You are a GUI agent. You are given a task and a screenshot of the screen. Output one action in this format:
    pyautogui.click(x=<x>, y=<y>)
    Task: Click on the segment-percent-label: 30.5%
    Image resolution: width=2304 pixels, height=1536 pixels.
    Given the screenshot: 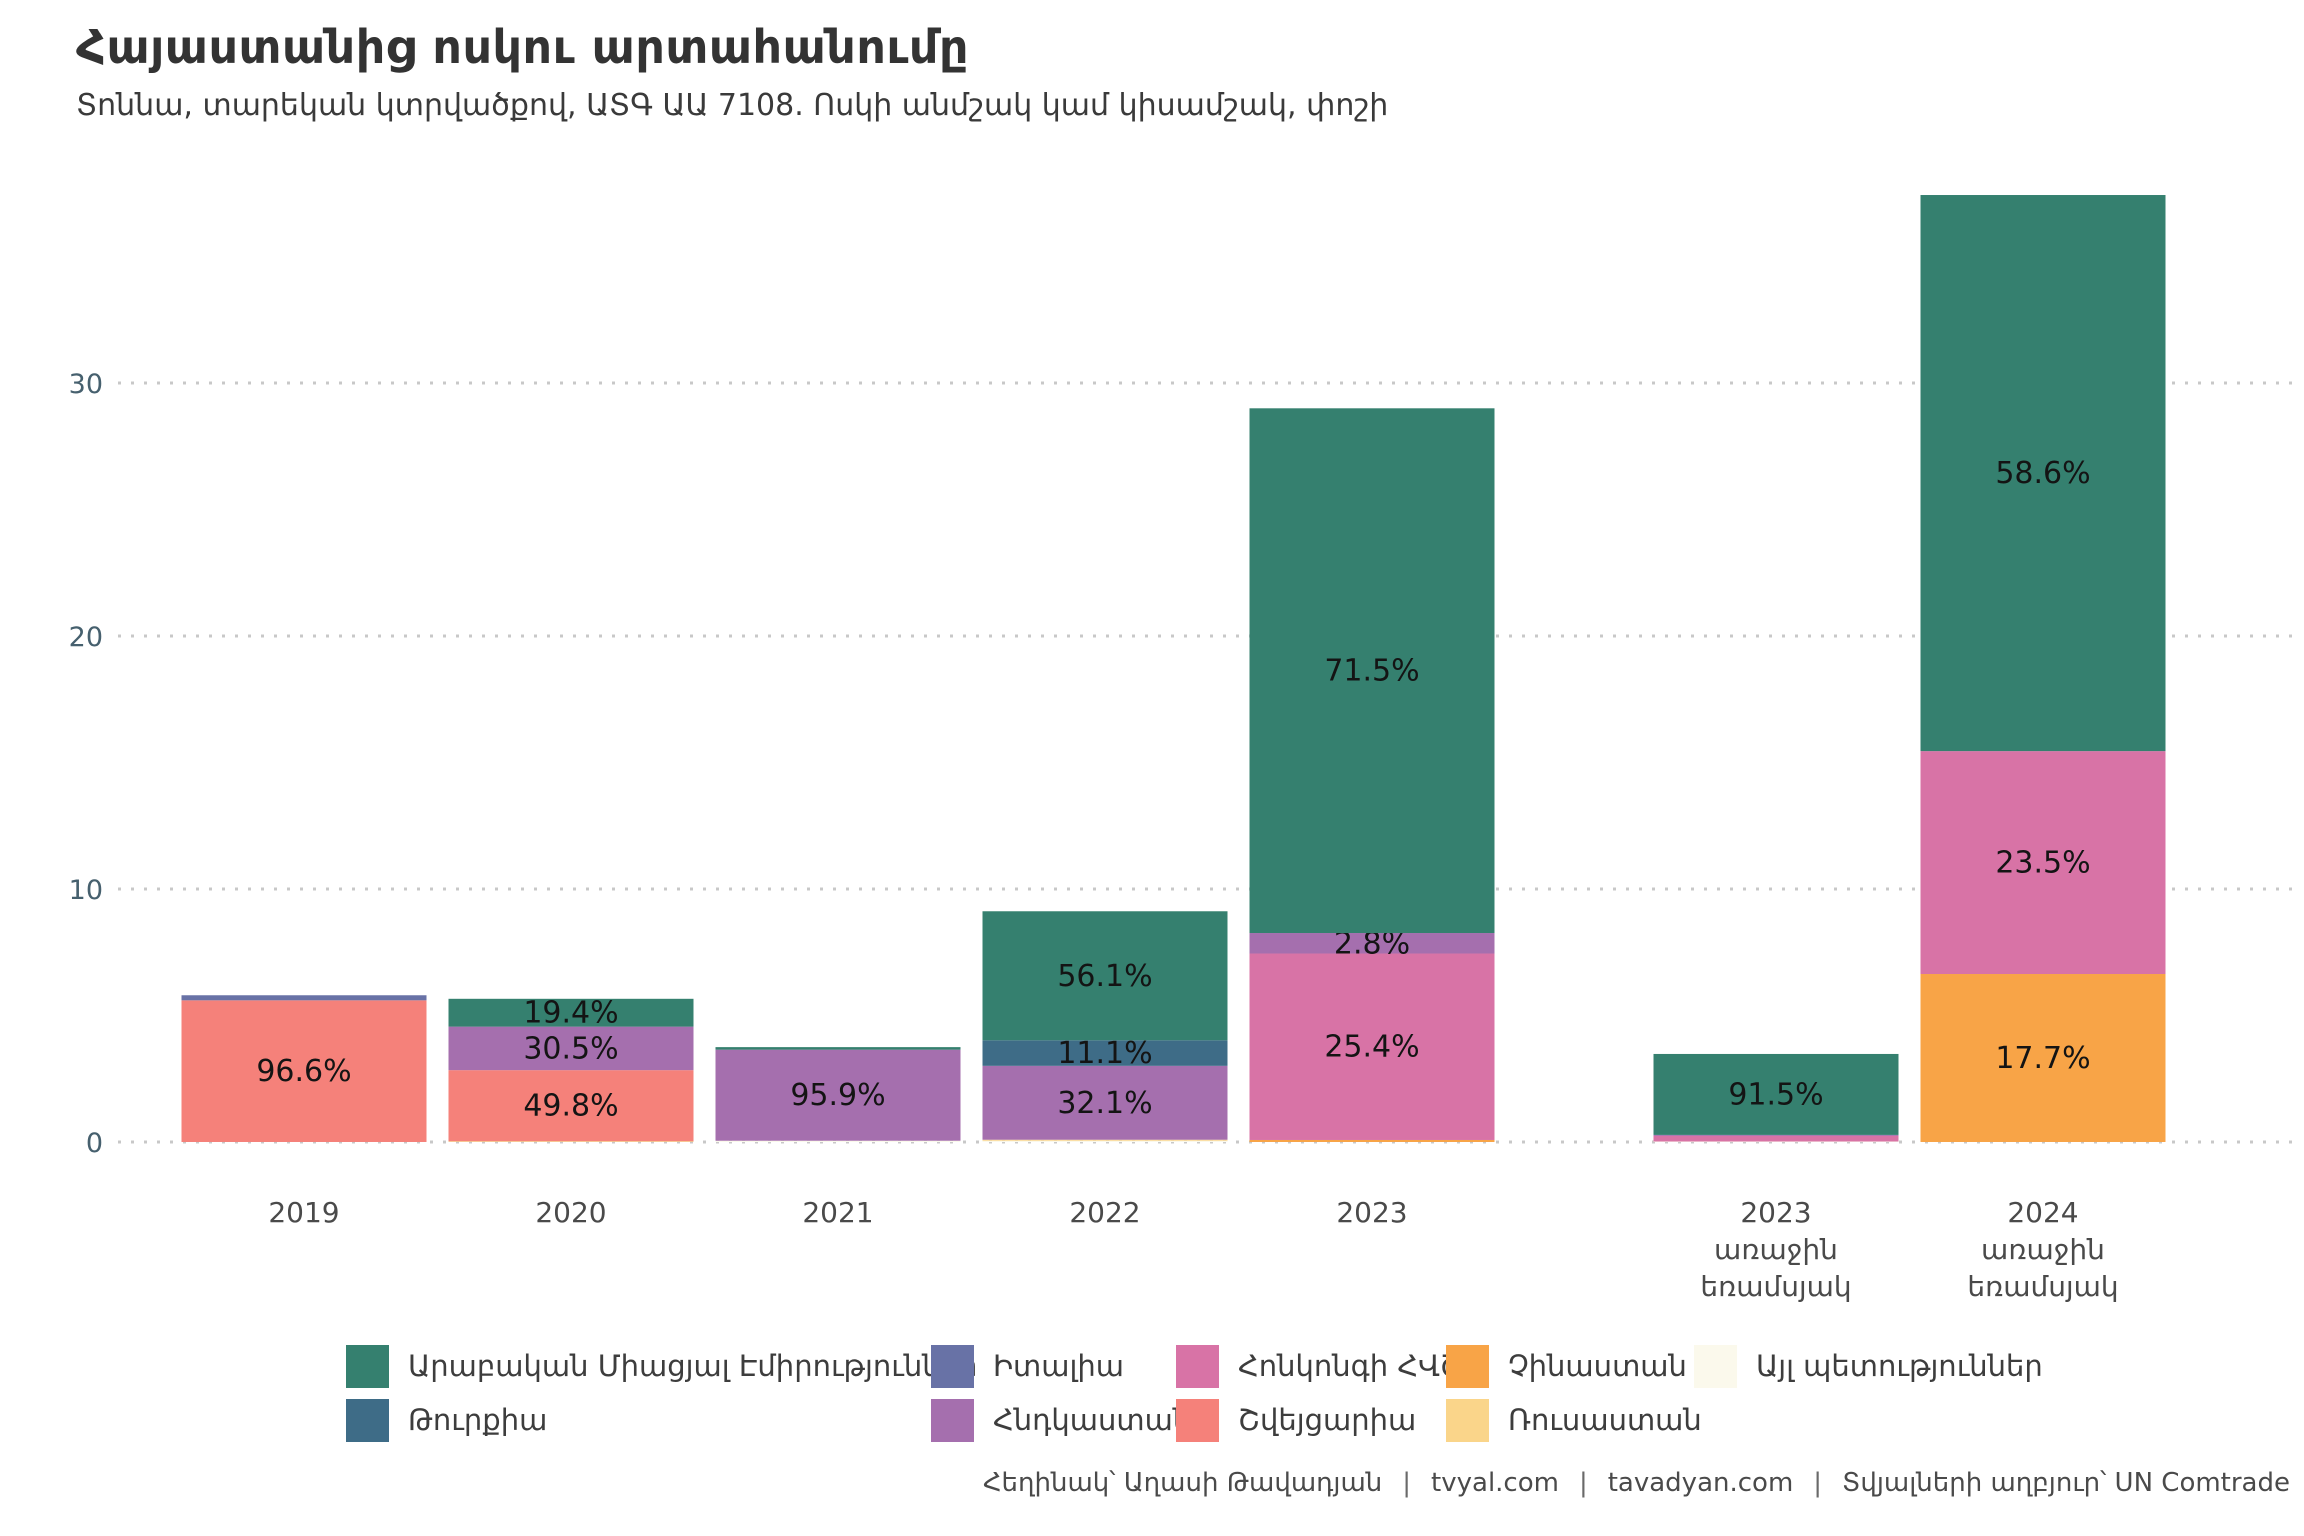 What is the action you would take?
    pyautogui.click(x=570, y=1048)
    